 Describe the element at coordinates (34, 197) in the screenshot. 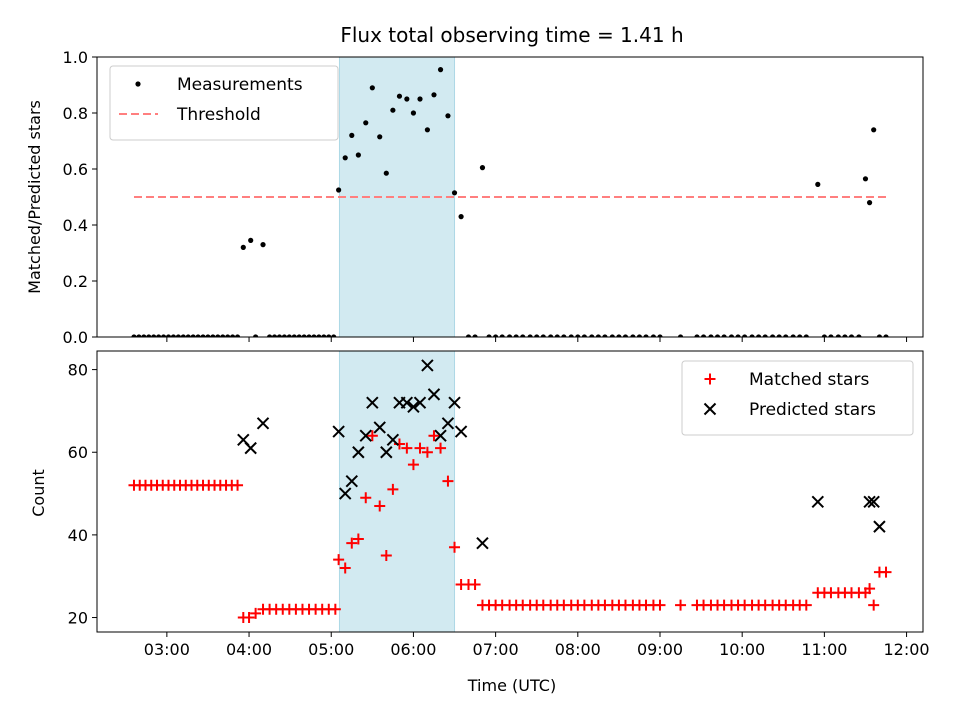

I see `top-y-axis-label: Matched/Predicted stars` at that location.